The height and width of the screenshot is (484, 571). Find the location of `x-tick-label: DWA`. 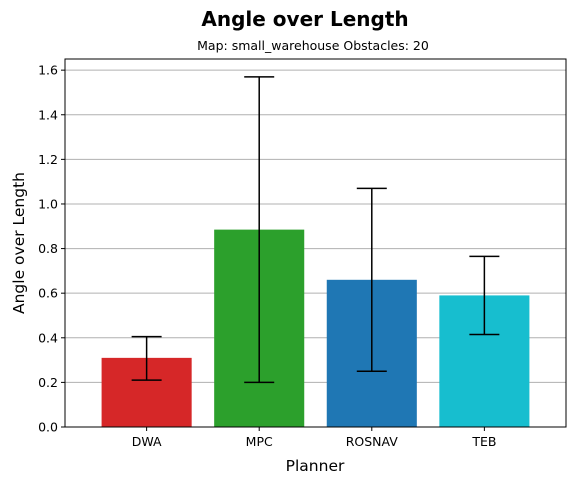

x-tick-label: DWA is located at coordinates (147, 441).